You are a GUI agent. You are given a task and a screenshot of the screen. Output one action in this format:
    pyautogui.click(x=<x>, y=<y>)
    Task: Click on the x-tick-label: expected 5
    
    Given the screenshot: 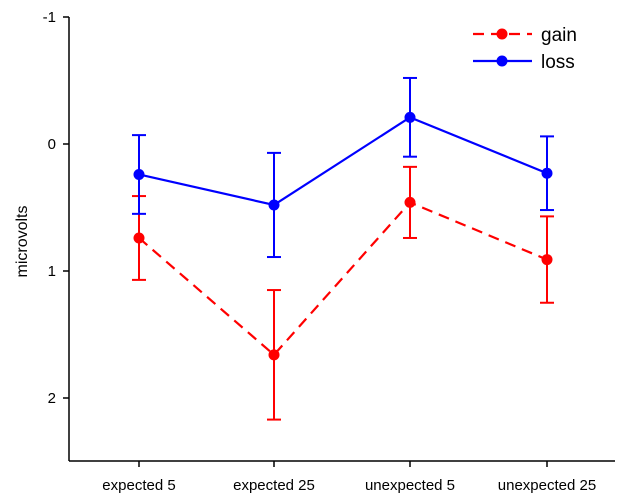 What is the action you would take?
    pyautogui.click(x=138, y=485)
    